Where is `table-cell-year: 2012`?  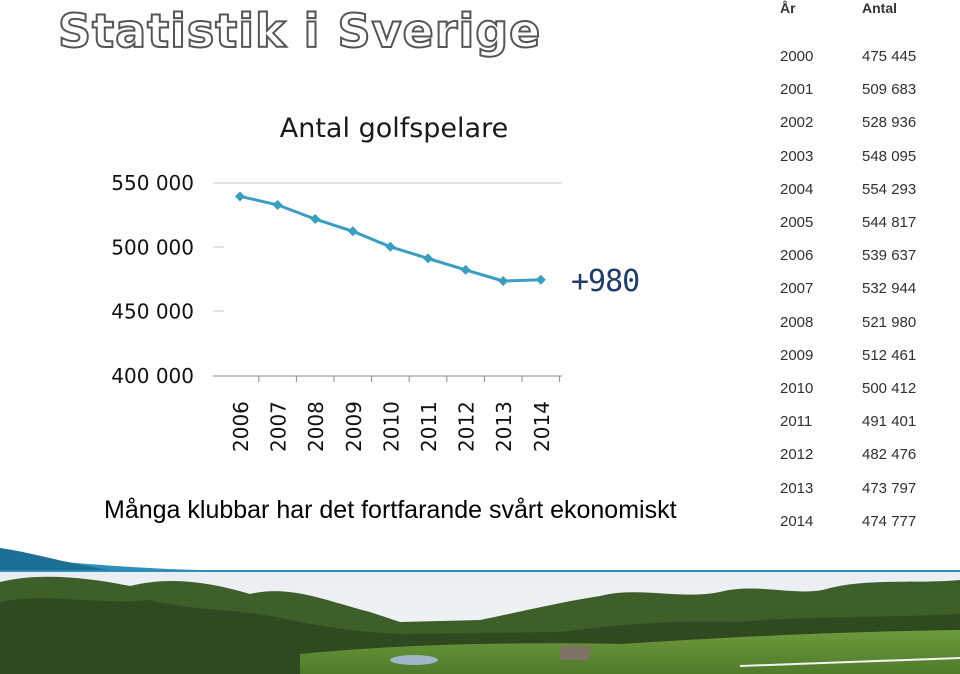 table-cell-year: 2012 is located at coordinates (797, 455).